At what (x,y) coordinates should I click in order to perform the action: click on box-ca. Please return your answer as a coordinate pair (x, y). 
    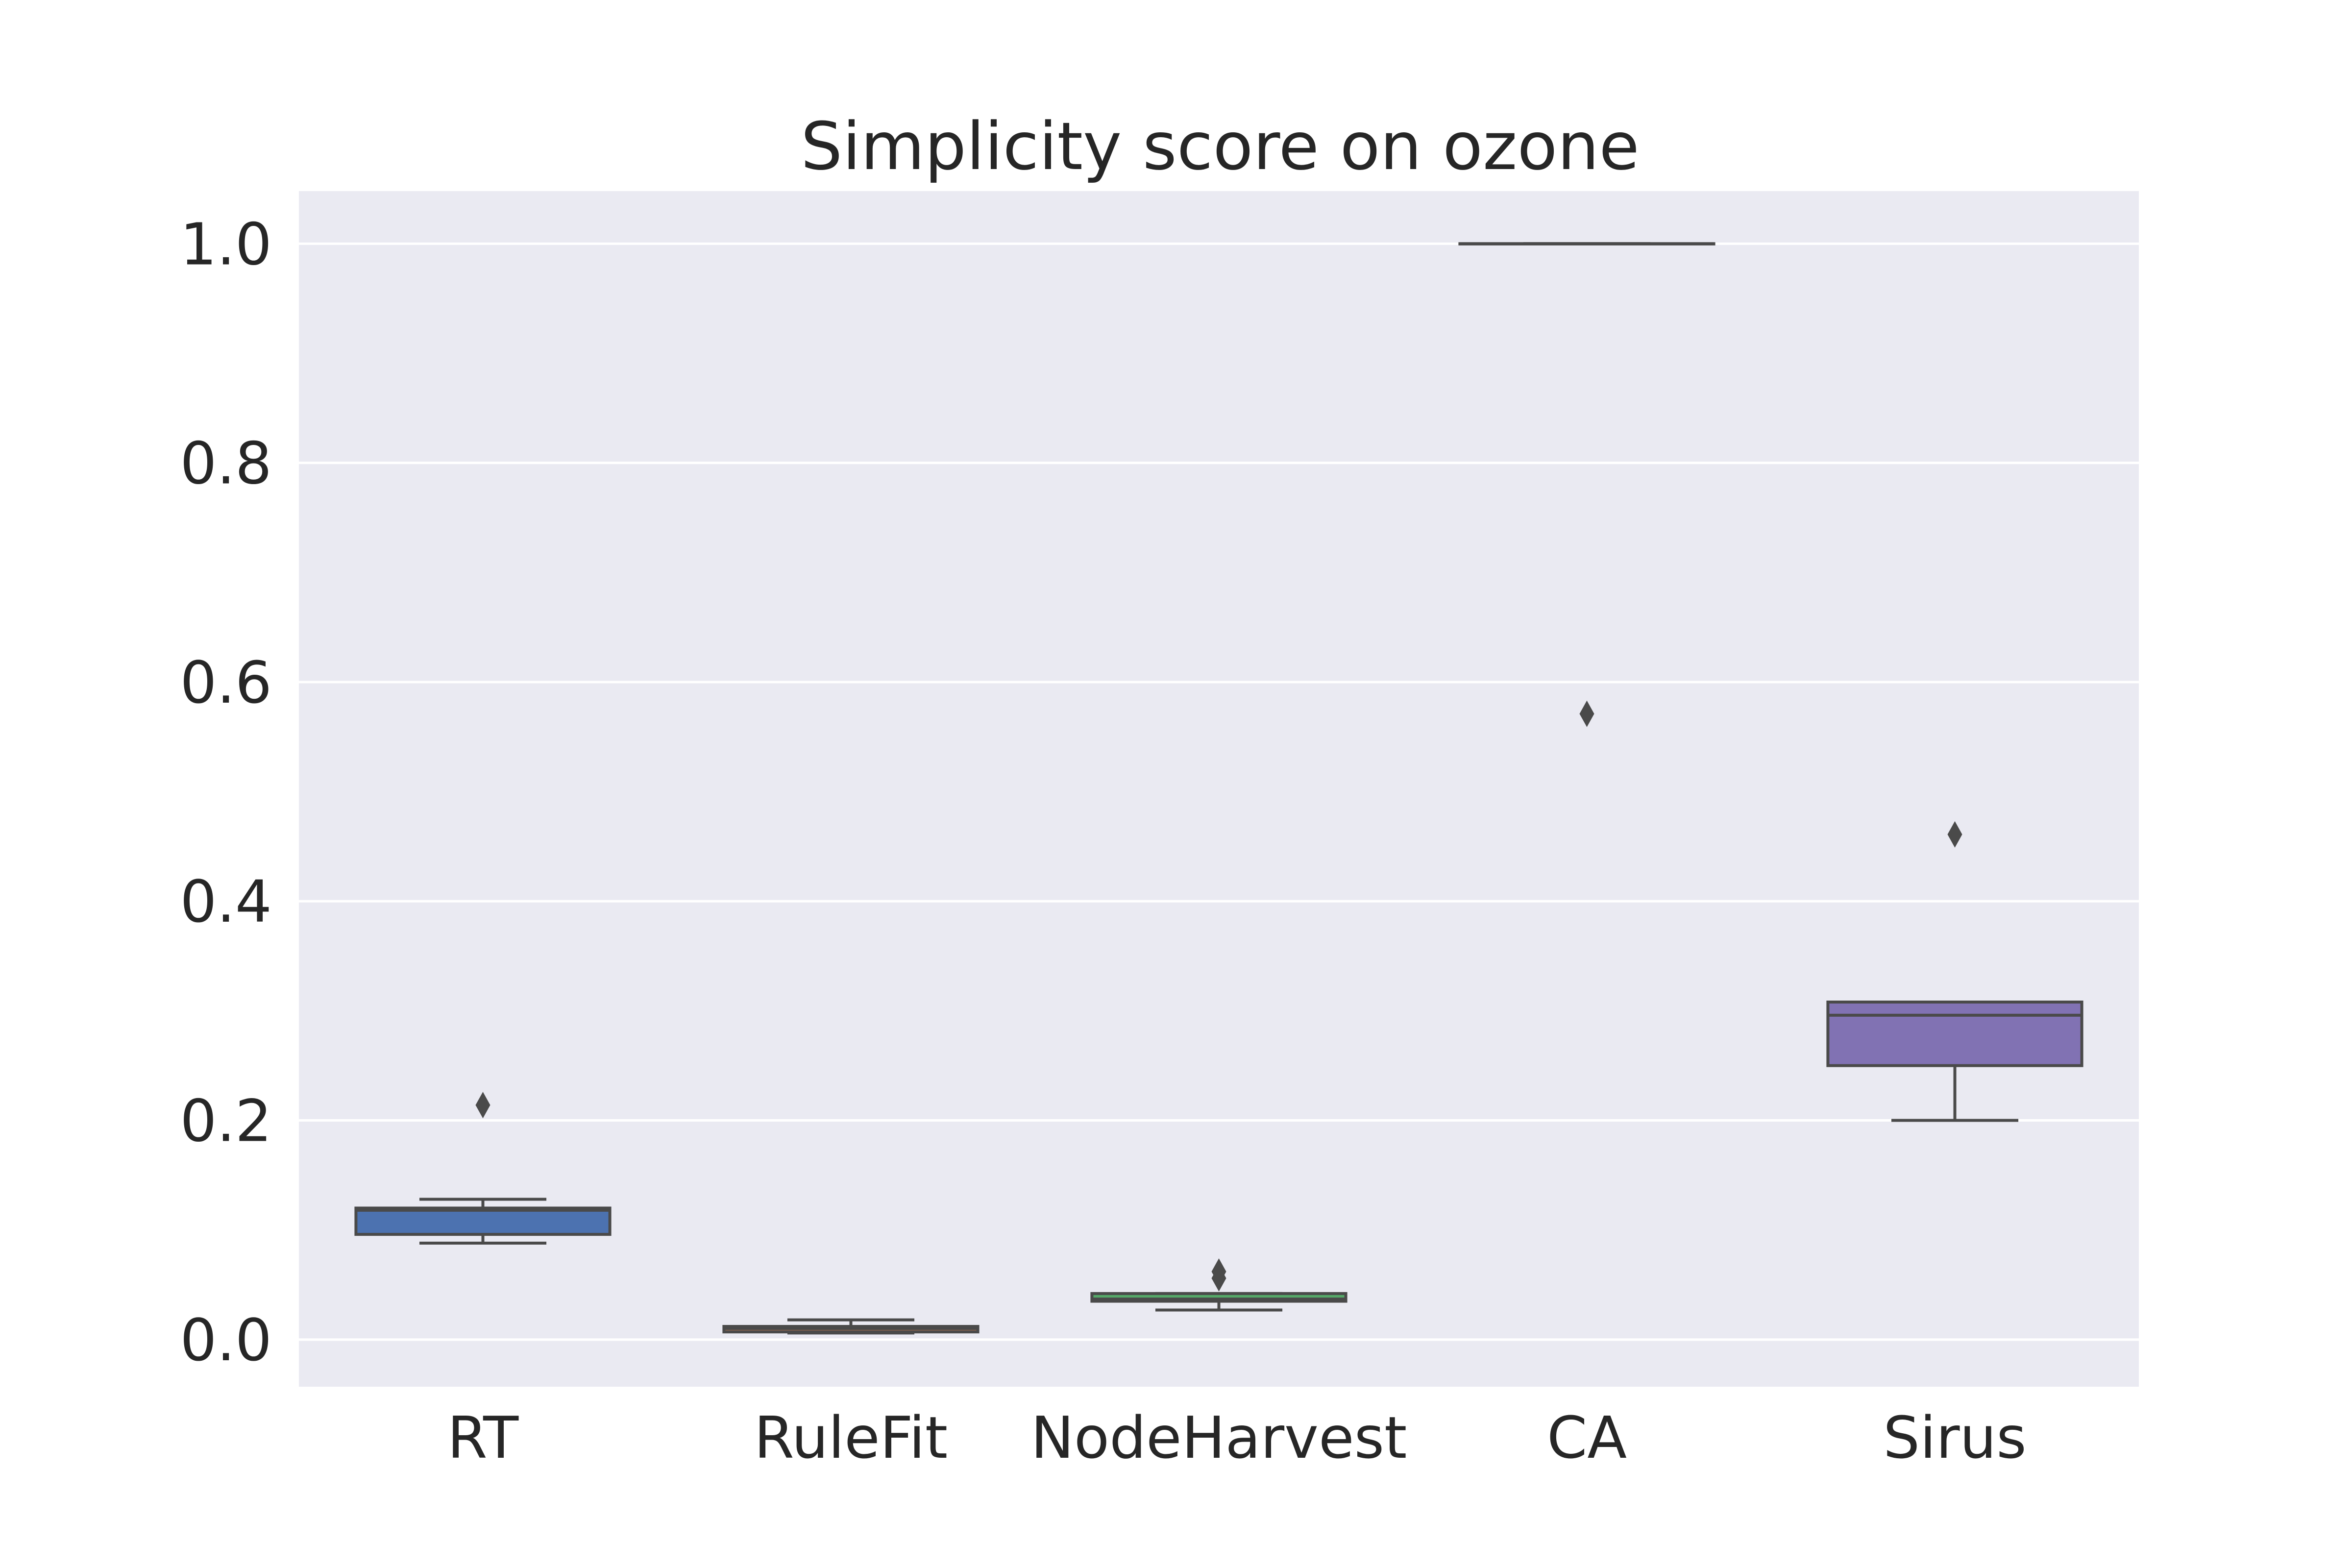
    Looking at the image, I should click on (1586, 484).